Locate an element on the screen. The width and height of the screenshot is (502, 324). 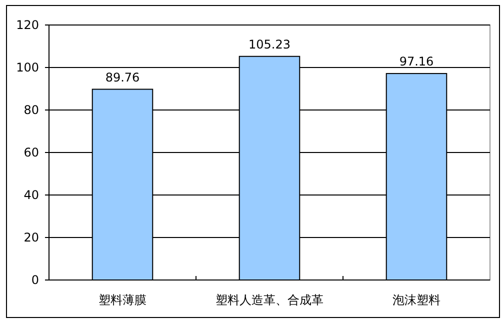
data-label: 89.76 is located at coordinates (122, 77).